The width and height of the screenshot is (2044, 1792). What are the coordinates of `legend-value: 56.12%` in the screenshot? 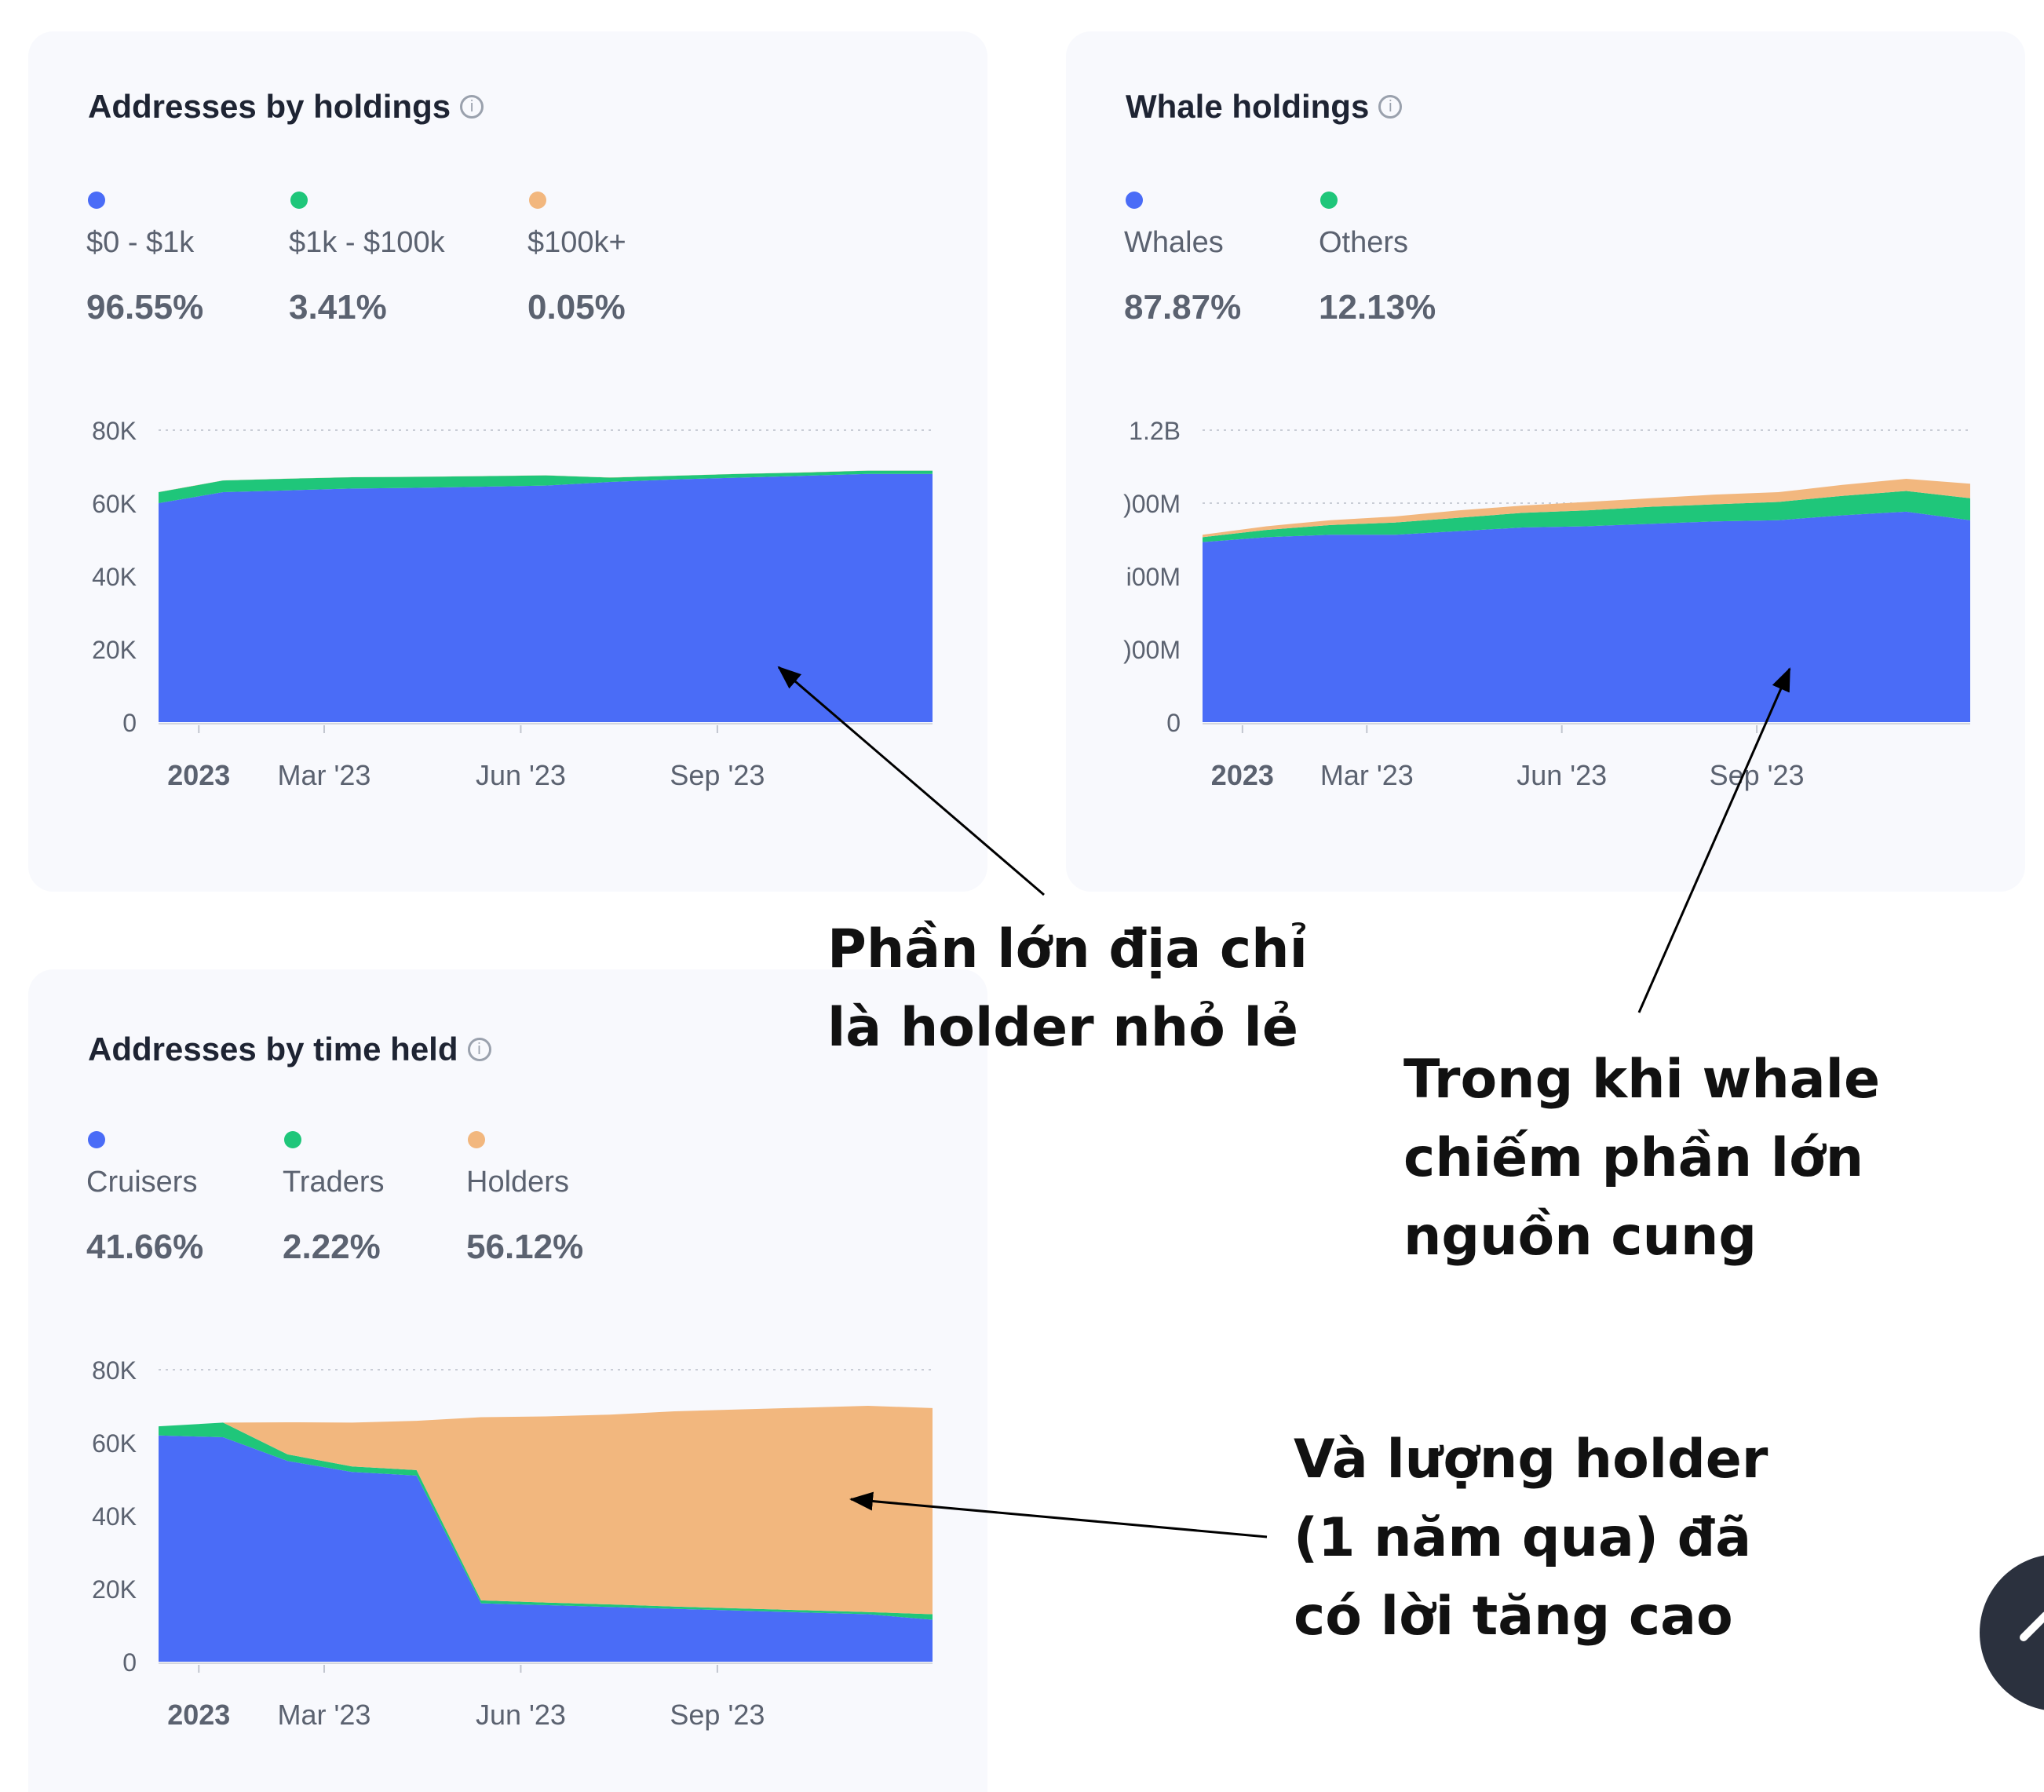 It's located at (525, 1247).